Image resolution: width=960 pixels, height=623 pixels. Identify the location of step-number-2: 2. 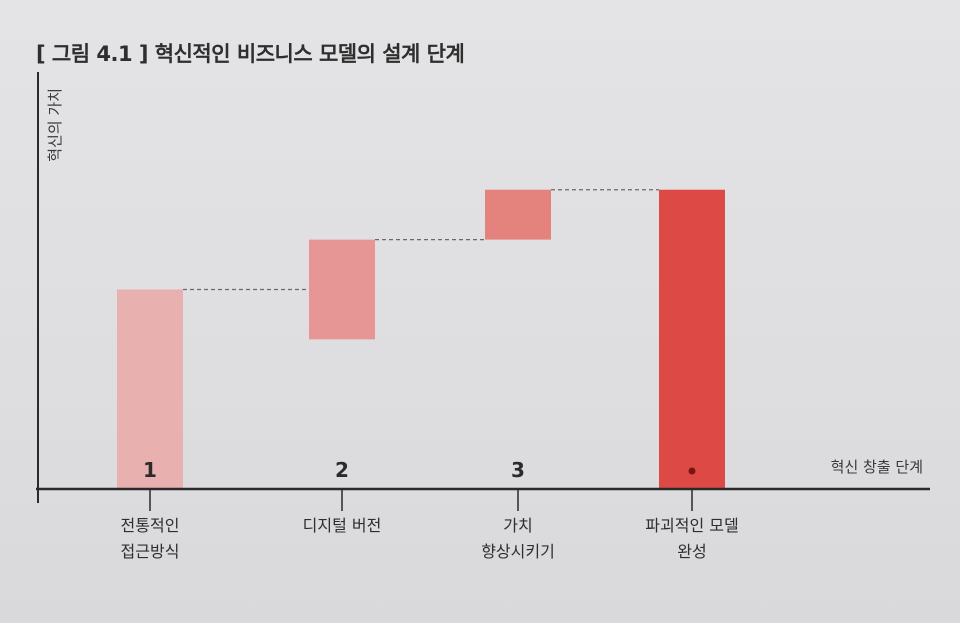
(342, 470).